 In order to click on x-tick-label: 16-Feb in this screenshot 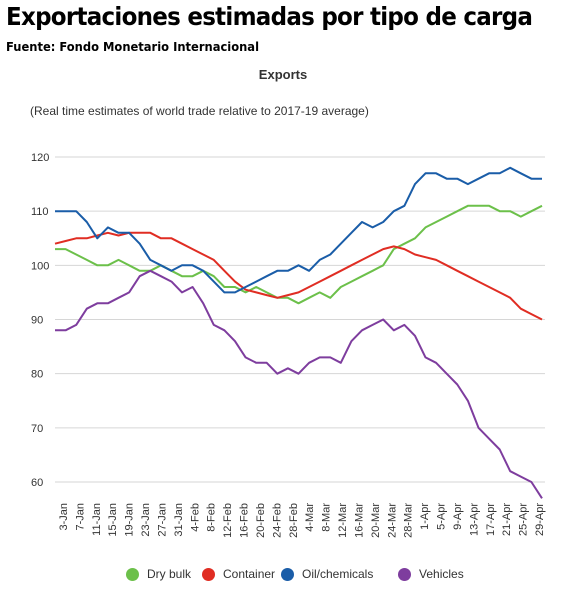, I will do `click(245, 520)`.